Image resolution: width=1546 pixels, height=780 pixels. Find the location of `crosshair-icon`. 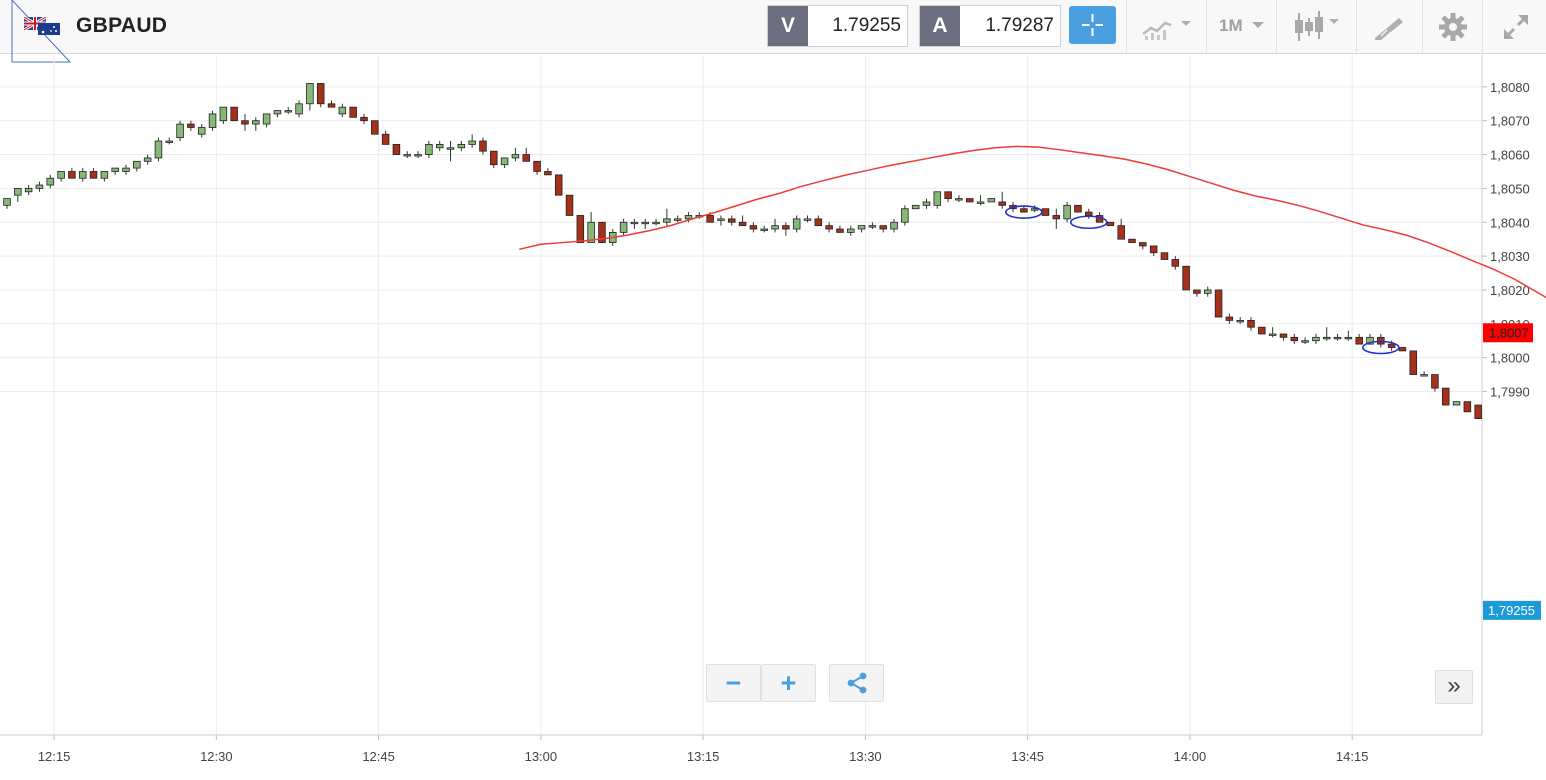

crosshair-icon is located at coordinates (1092, 25).